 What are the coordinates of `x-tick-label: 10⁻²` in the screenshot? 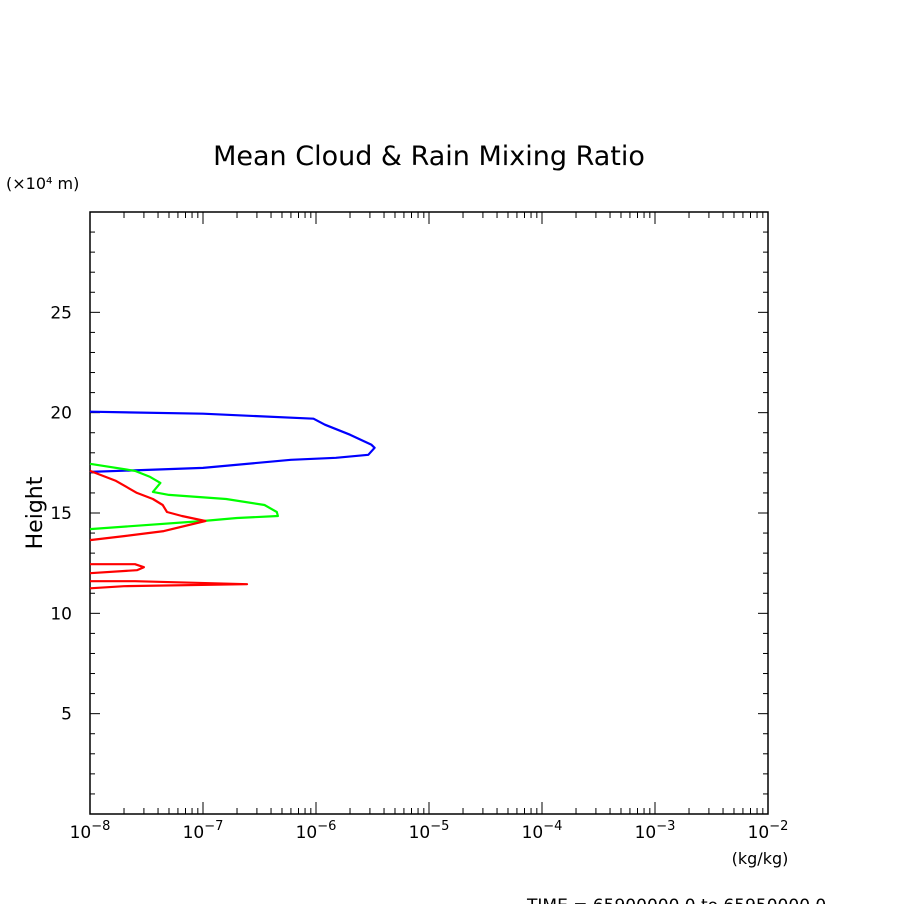 It's located at (768, 831).